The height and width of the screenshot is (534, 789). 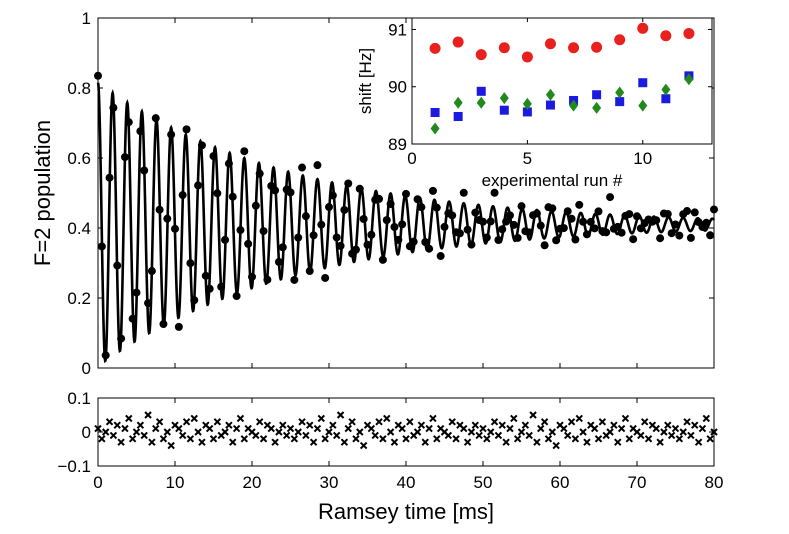 I want to click on main-ytick-label: 0.8, so click(x=79, y=88).